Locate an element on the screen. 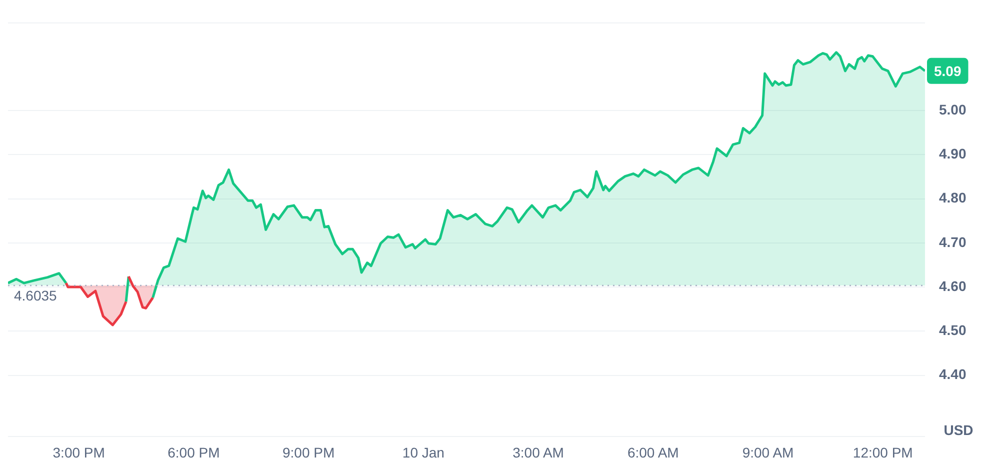  ref-line-label: 4.6035 is located at coordinates (36, 295).